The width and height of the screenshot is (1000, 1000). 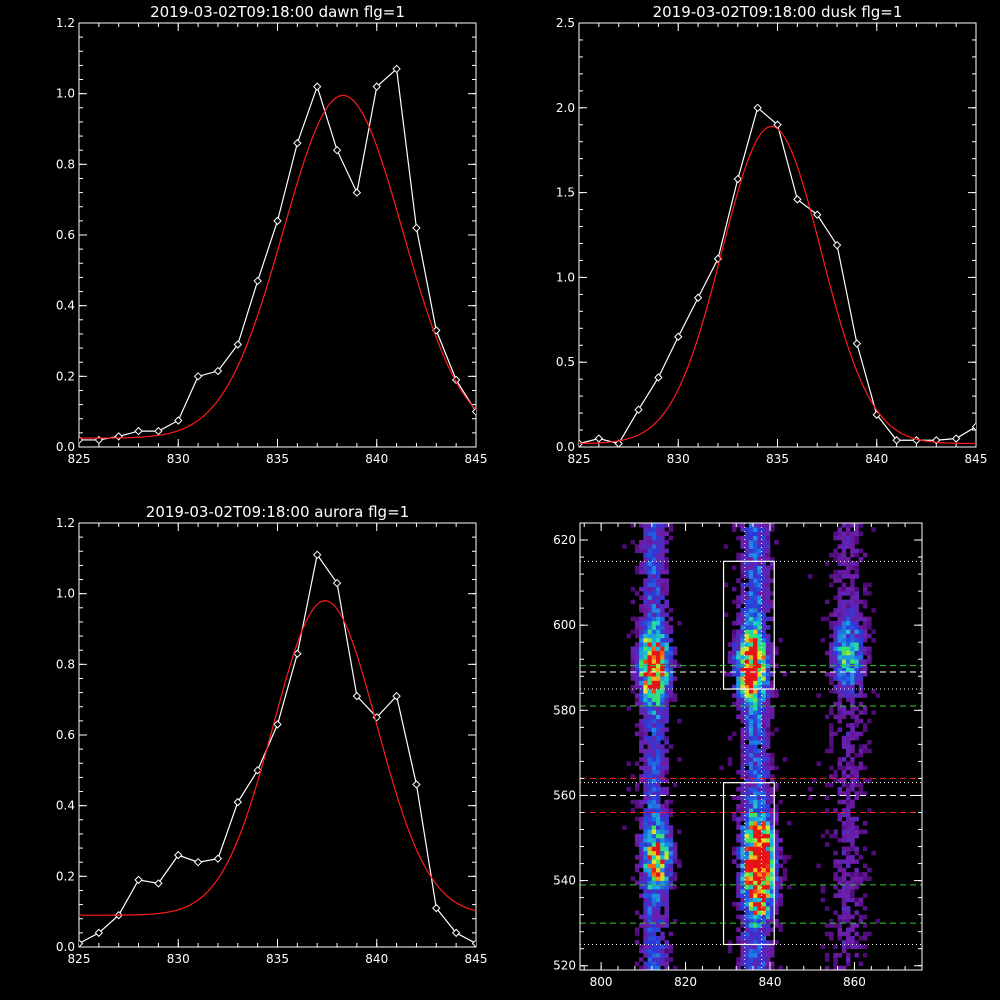 I want to click on y-tick-label: 0.5, so click(x=565, y=362).